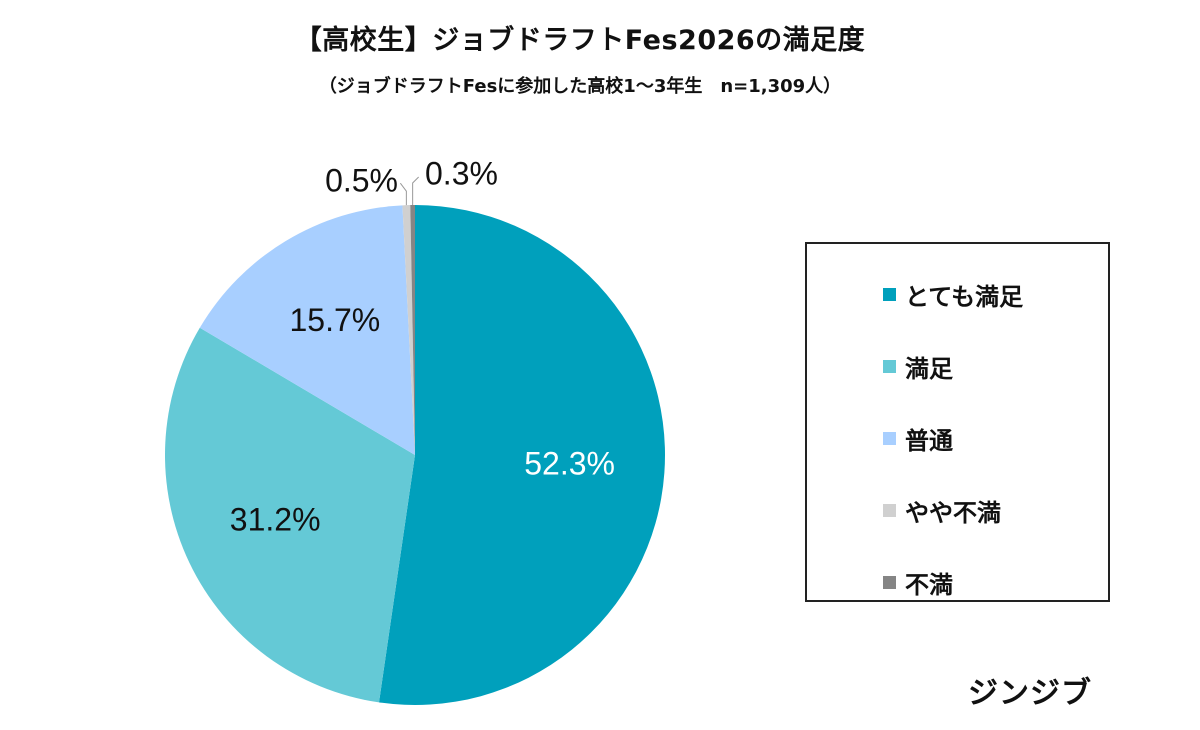  Describe the element at coordinates (580, 86) in the screenshot. I see `chart-subtitle: （ジョブドラフトFesに参加した高校1〜3年生 n=1,309人）` at that location.